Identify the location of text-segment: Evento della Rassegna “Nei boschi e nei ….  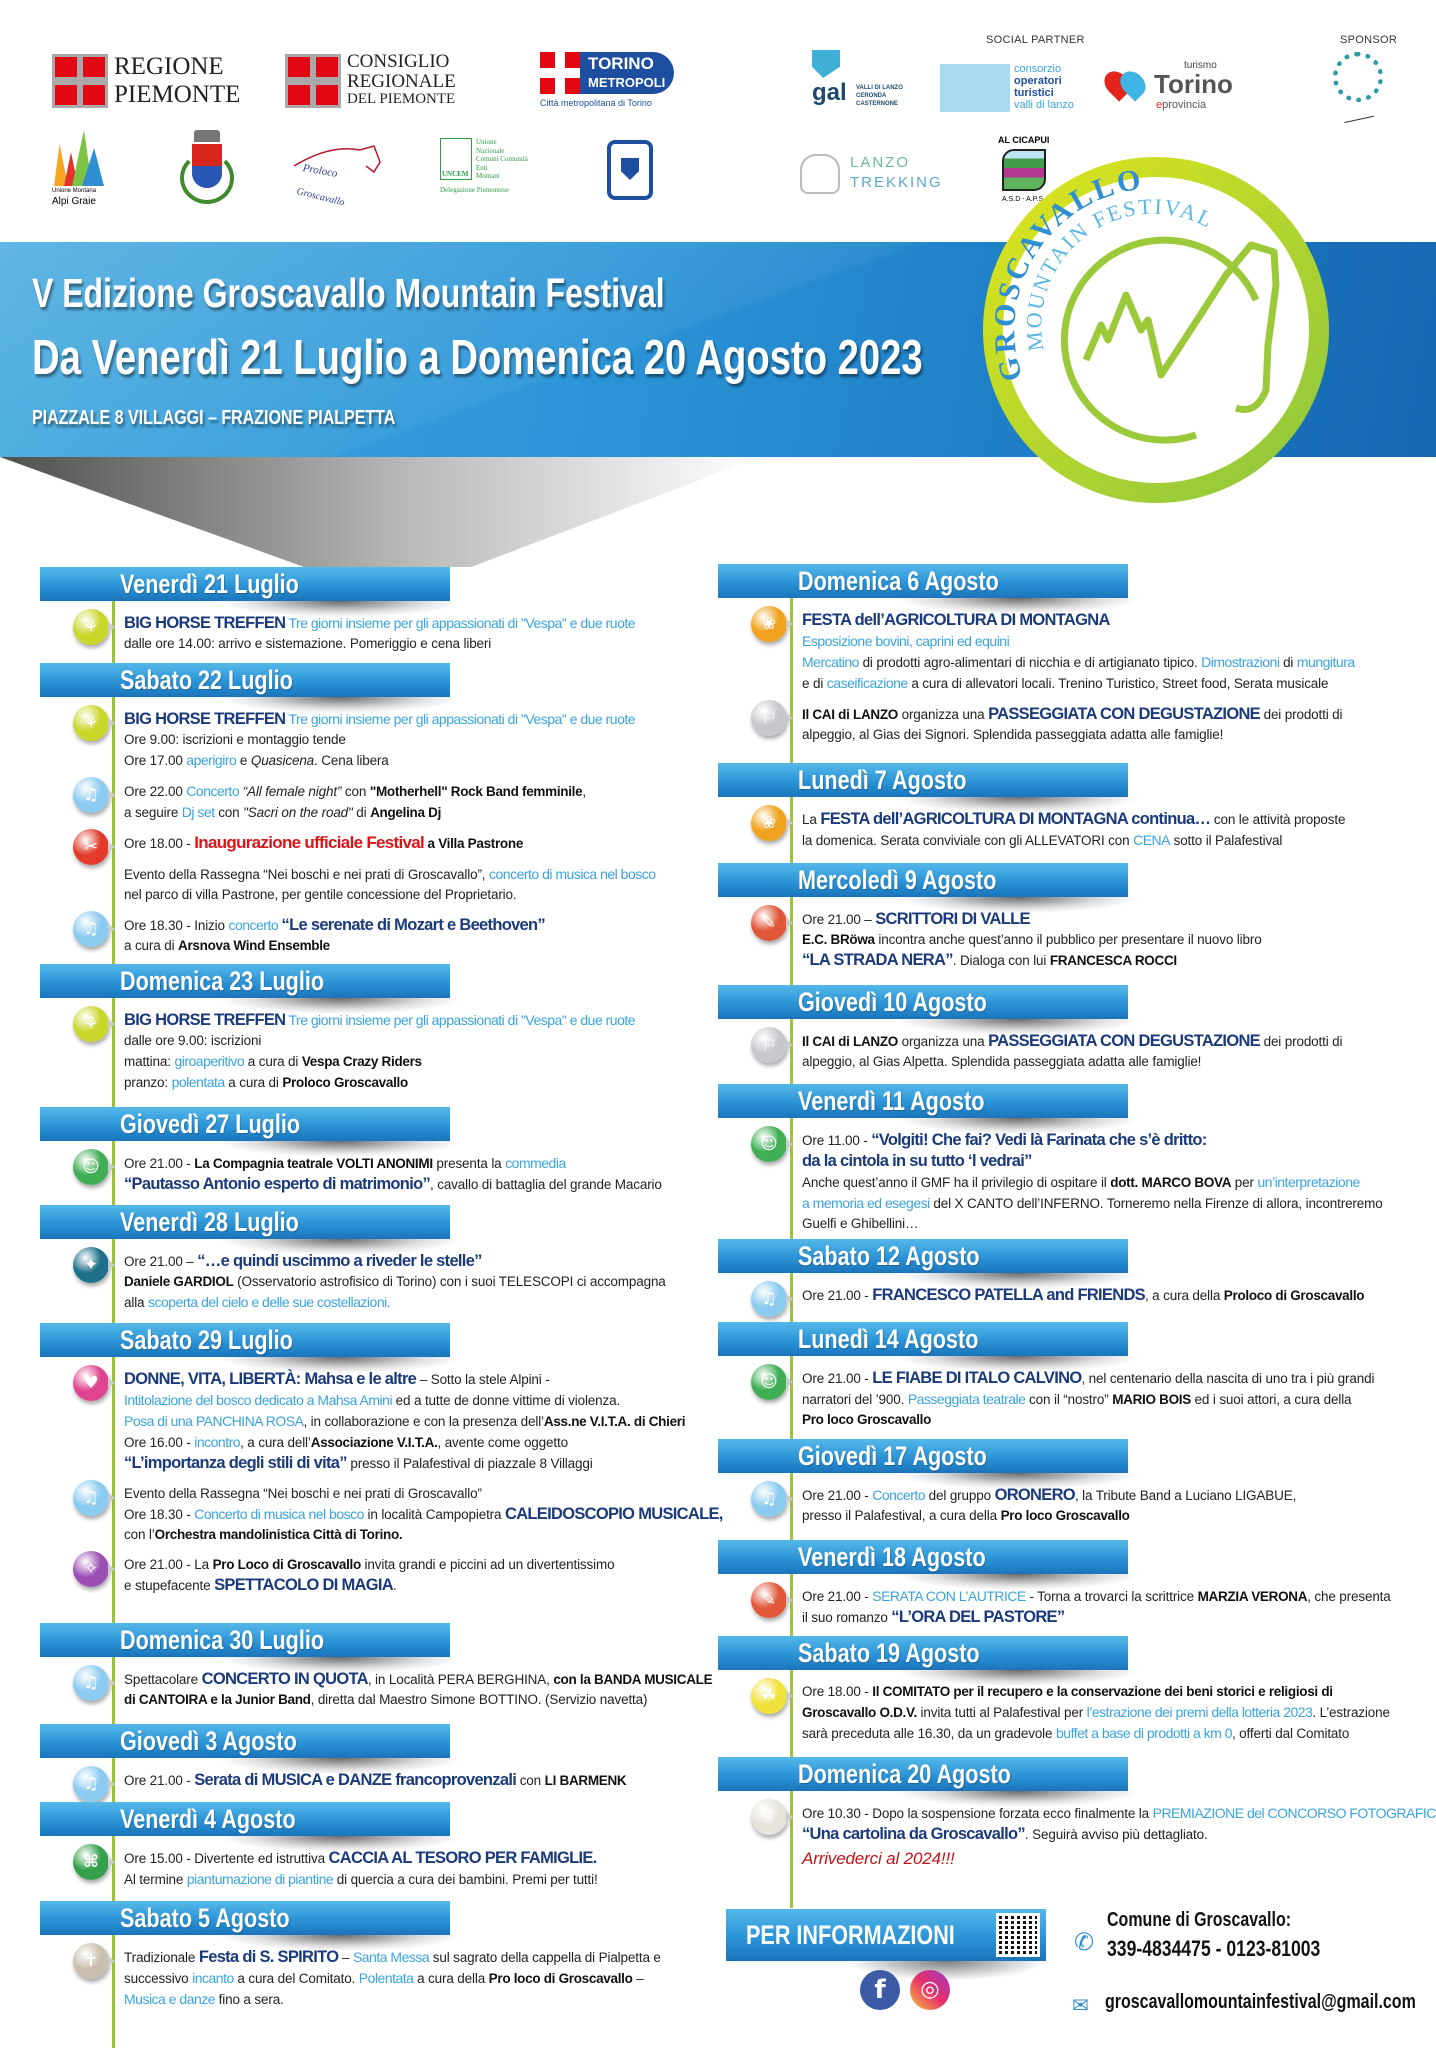
(306, 874).